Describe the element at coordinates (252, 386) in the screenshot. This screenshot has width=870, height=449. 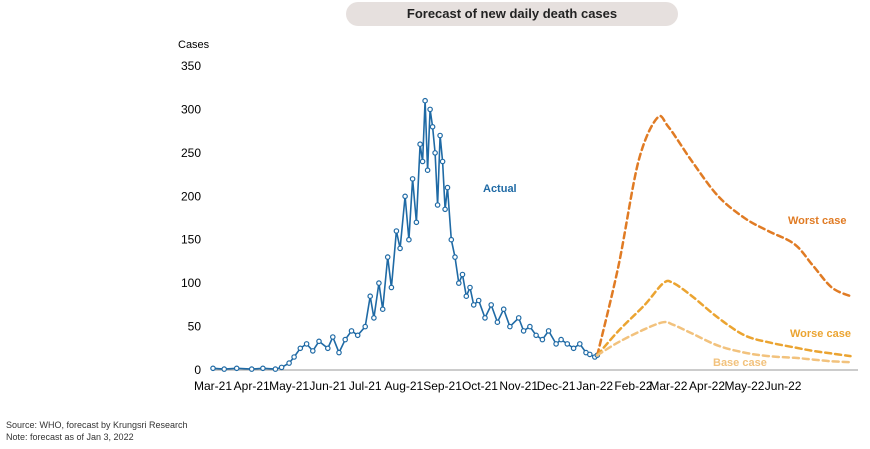
I see `x-tick-label: Apr-21` at that location.